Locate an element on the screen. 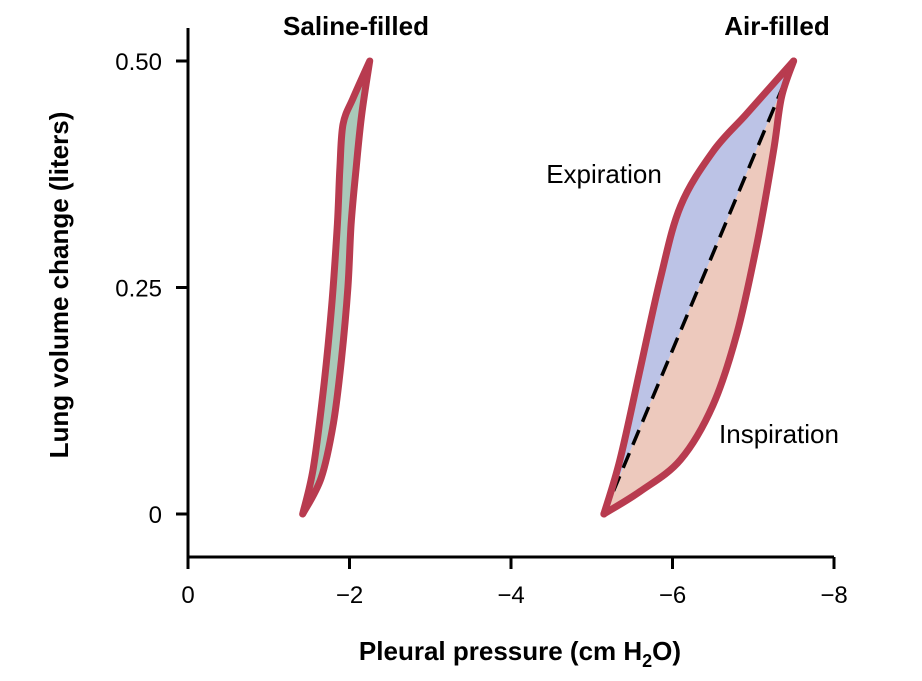 This screenshot has width=922, height=681. y-ticks: 0 0.25 0.50 is located at coordinates (151, 289).